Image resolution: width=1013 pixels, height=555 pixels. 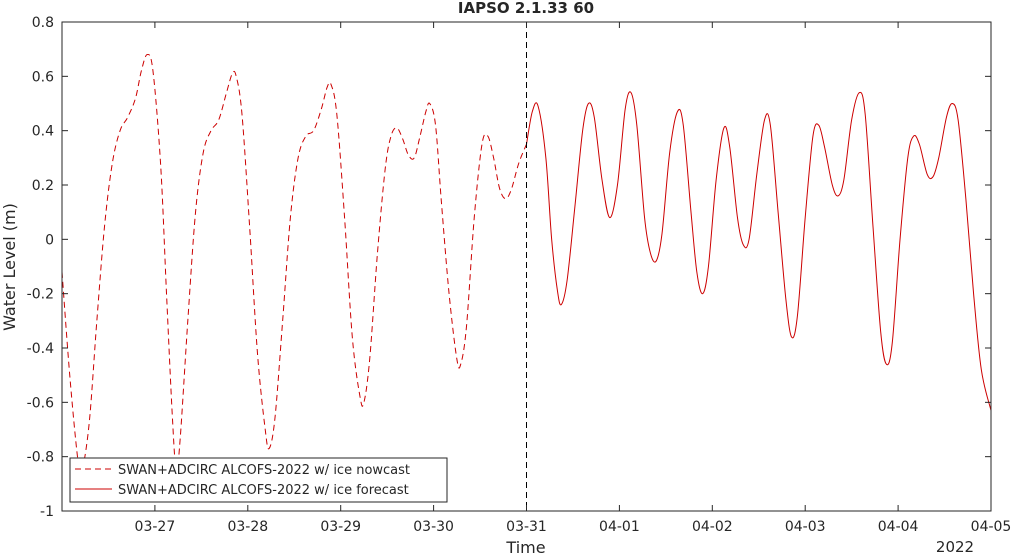 I want to click on y-tick-label: 0.2, so click(x=43, y=186).